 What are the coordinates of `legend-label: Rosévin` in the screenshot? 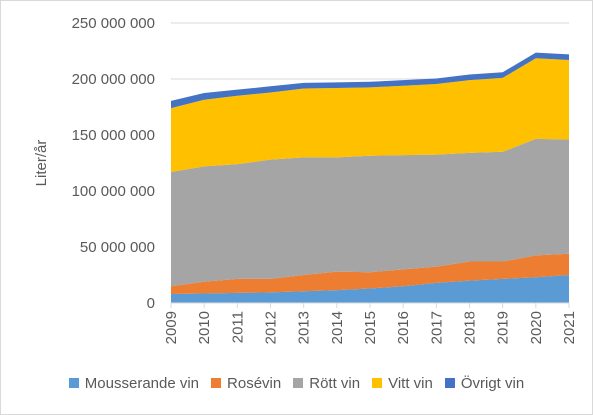 It's located at (254, 383).